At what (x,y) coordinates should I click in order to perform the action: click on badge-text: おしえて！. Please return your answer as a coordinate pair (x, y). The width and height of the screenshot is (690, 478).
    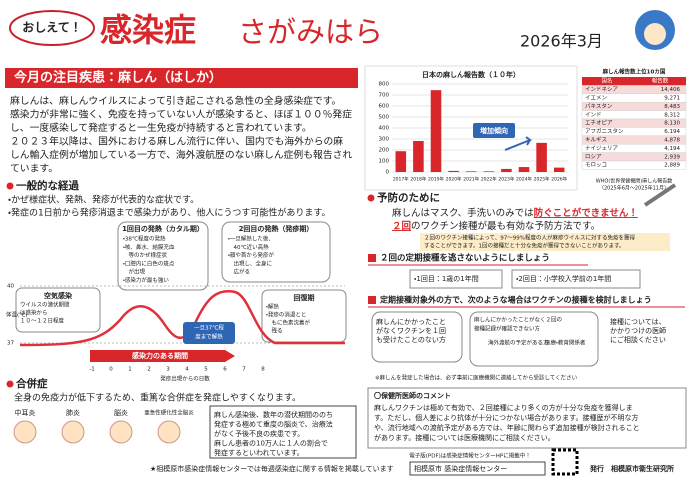
    Looking at the image, I should click on (51, 28).